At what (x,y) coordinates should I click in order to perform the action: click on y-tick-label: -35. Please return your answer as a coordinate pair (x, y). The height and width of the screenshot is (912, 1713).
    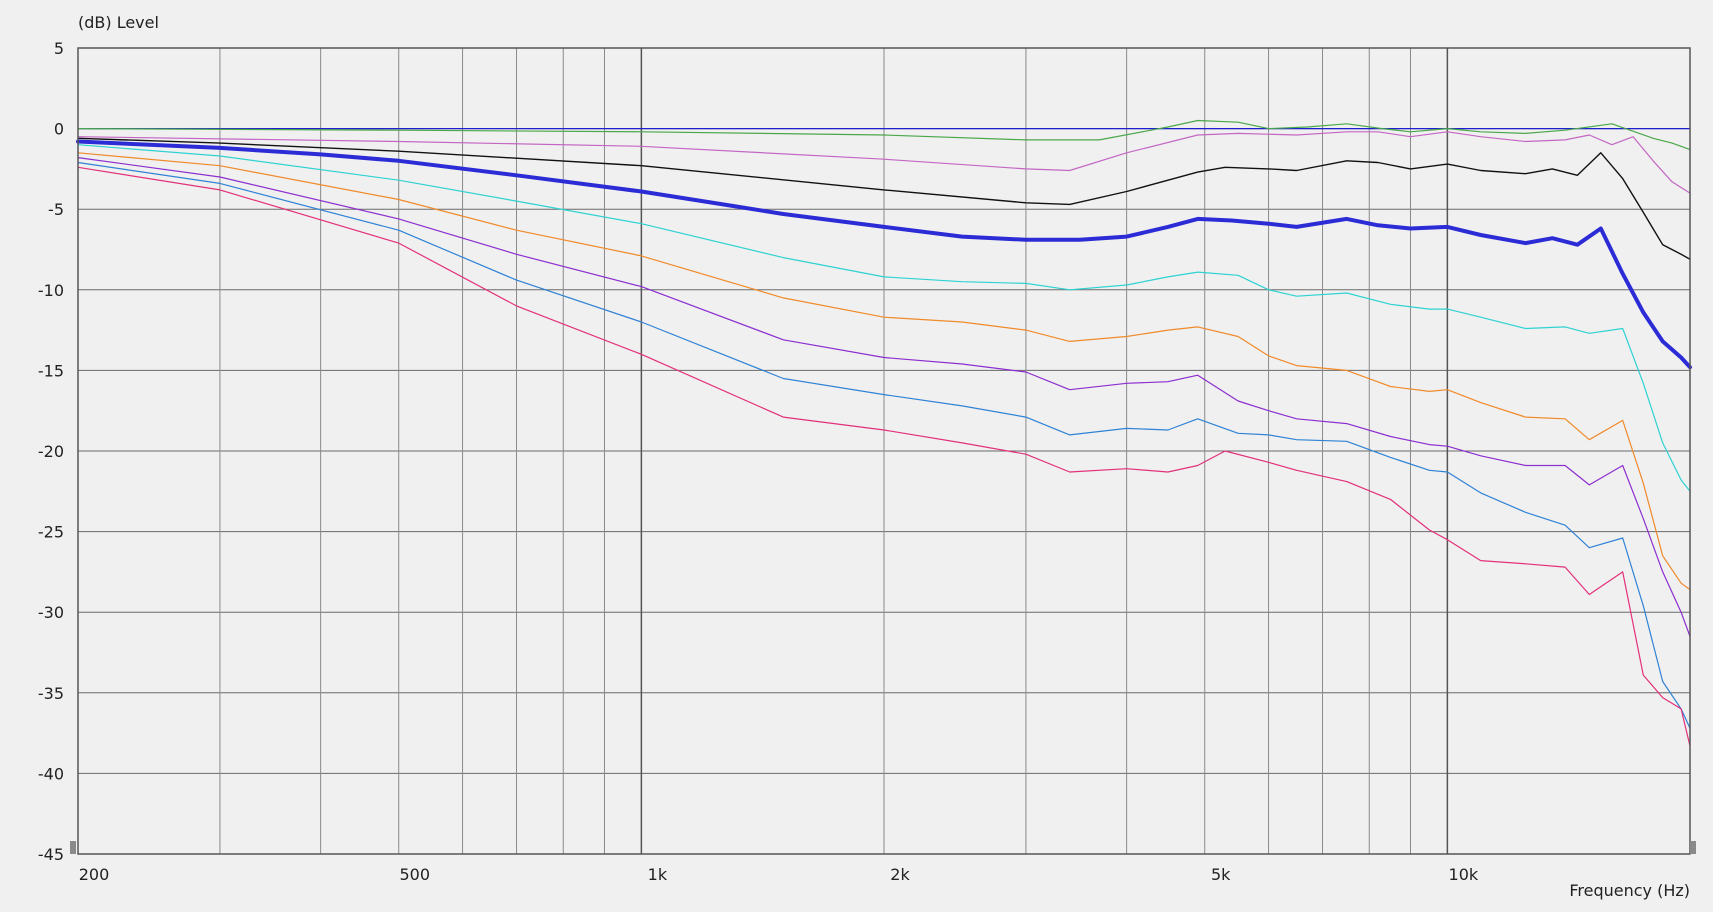
    Looking at the image, I should click on (51, 693).